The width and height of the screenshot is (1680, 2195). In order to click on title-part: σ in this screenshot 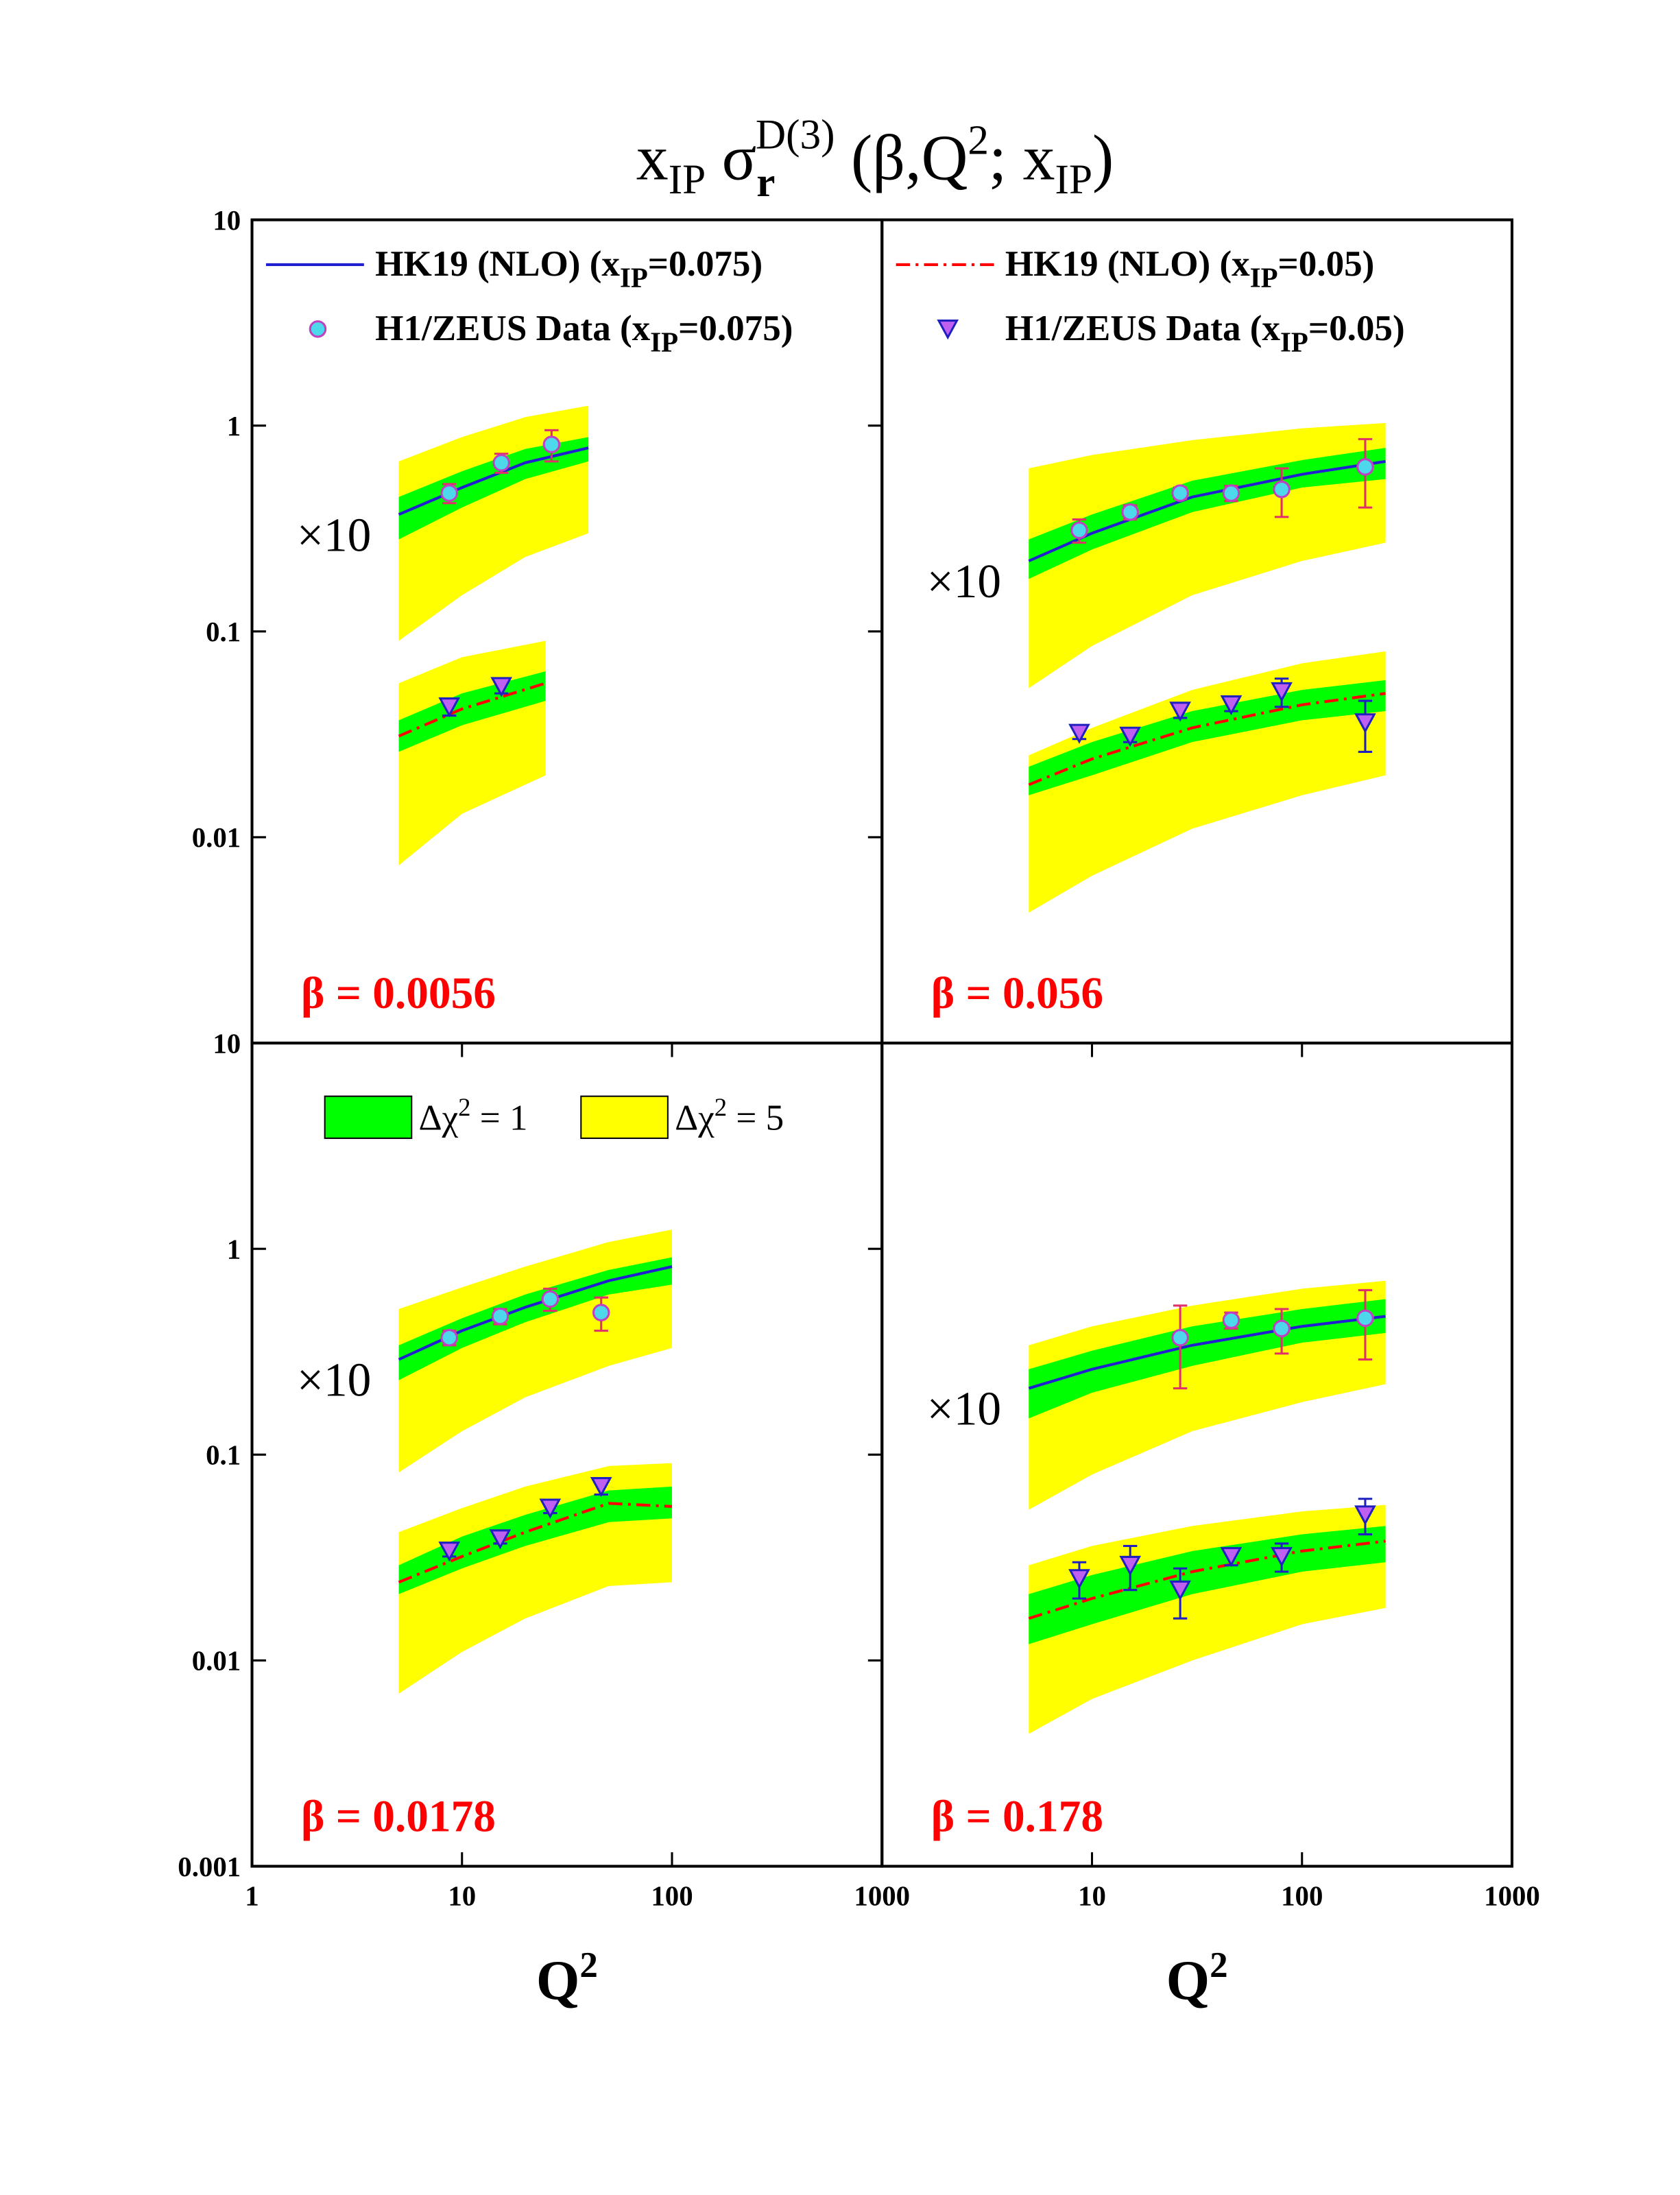, I will do `click(731, 157)`.